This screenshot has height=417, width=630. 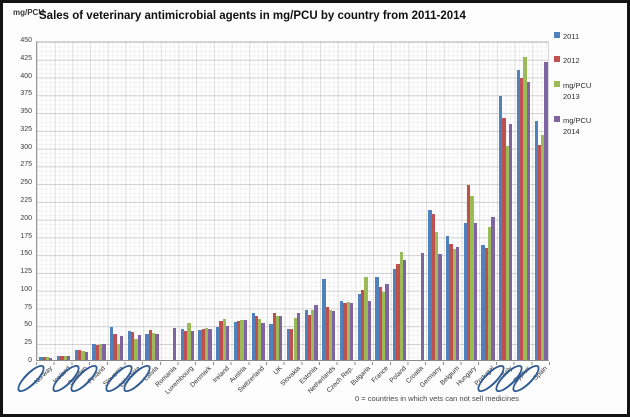 What do you see at coordinates (536, 240) in the screenshot?
I see `bar-spain-2011` at bounding box center [536, 240].